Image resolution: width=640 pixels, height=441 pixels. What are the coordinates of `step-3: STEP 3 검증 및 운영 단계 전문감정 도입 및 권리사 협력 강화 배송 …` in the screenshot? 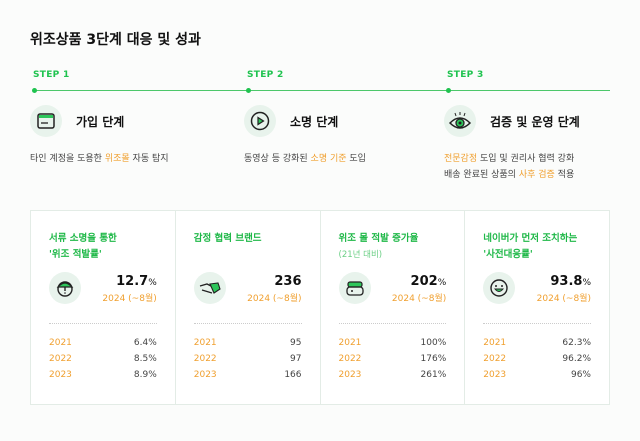 It's located at (542, 125).